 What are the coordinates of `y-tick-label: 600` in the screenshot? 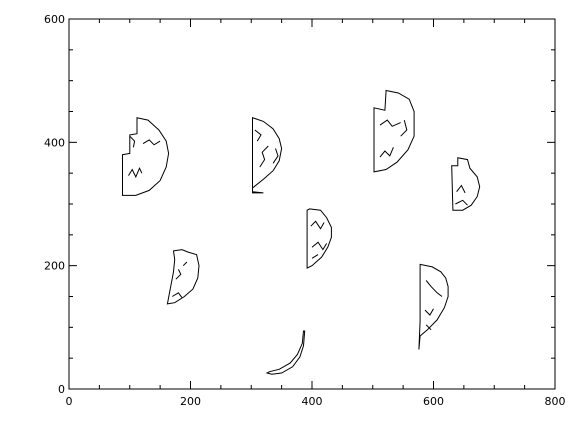 It's located at (54, 19).